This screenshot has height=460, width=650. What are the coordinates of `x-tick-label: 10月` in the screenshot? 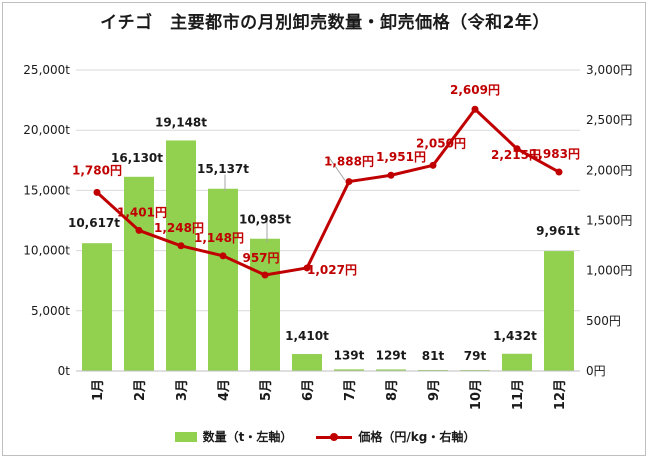 It's located at (476, 394).